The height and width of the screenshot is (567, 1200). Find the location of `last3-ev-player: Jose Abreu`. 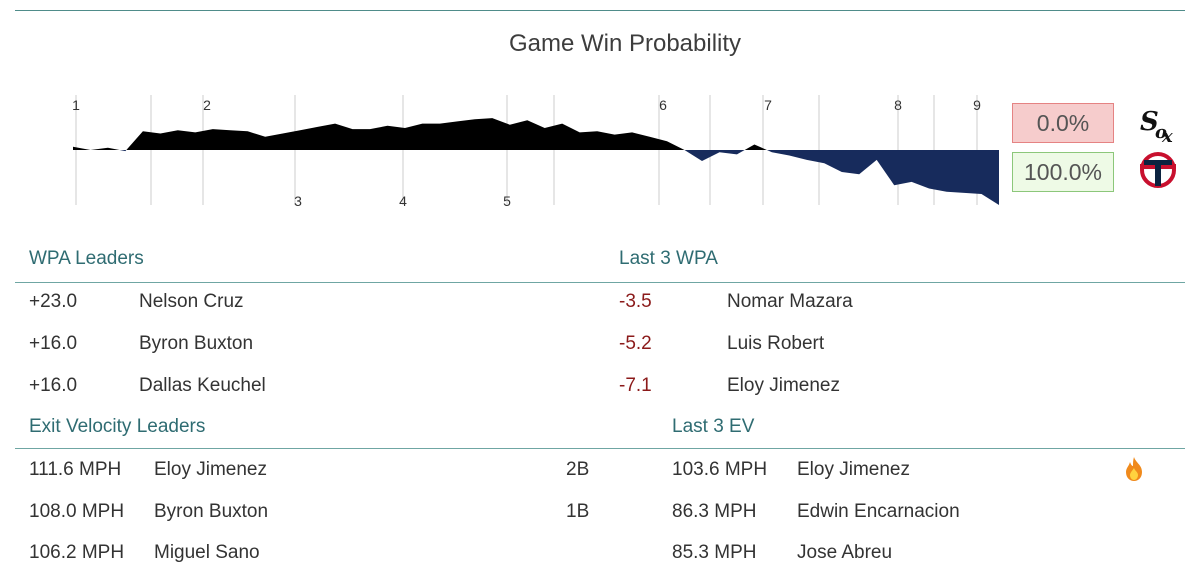

last3-ev-player: Jose Abreu is located at coordinates (845, 552).